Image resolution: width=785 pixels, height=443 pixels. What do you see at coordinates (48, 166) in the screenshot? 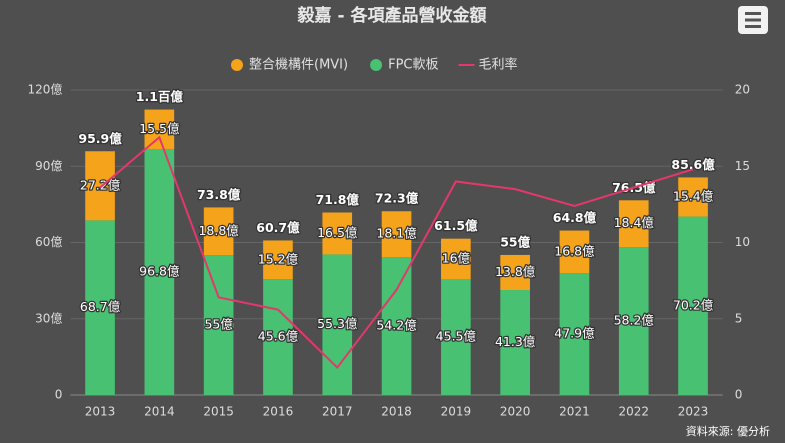
I see `y-tick-label: 90億` at bounding box center [48, 166].